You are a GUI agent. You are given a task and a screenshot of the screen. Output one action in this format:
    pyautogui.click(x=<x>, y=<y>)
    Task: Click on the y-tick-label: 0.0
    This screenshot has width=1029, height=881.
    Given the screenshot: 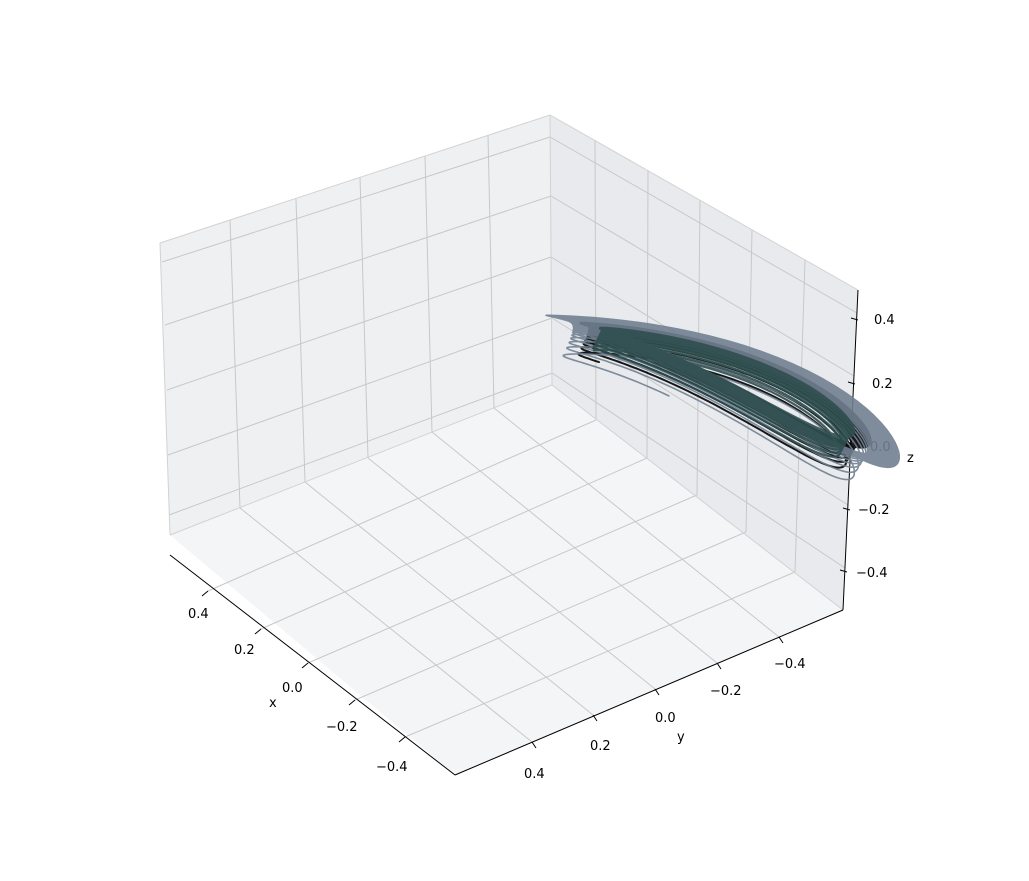 What is the action you would take?
    pyautogui.click(x=665, y=718)
    